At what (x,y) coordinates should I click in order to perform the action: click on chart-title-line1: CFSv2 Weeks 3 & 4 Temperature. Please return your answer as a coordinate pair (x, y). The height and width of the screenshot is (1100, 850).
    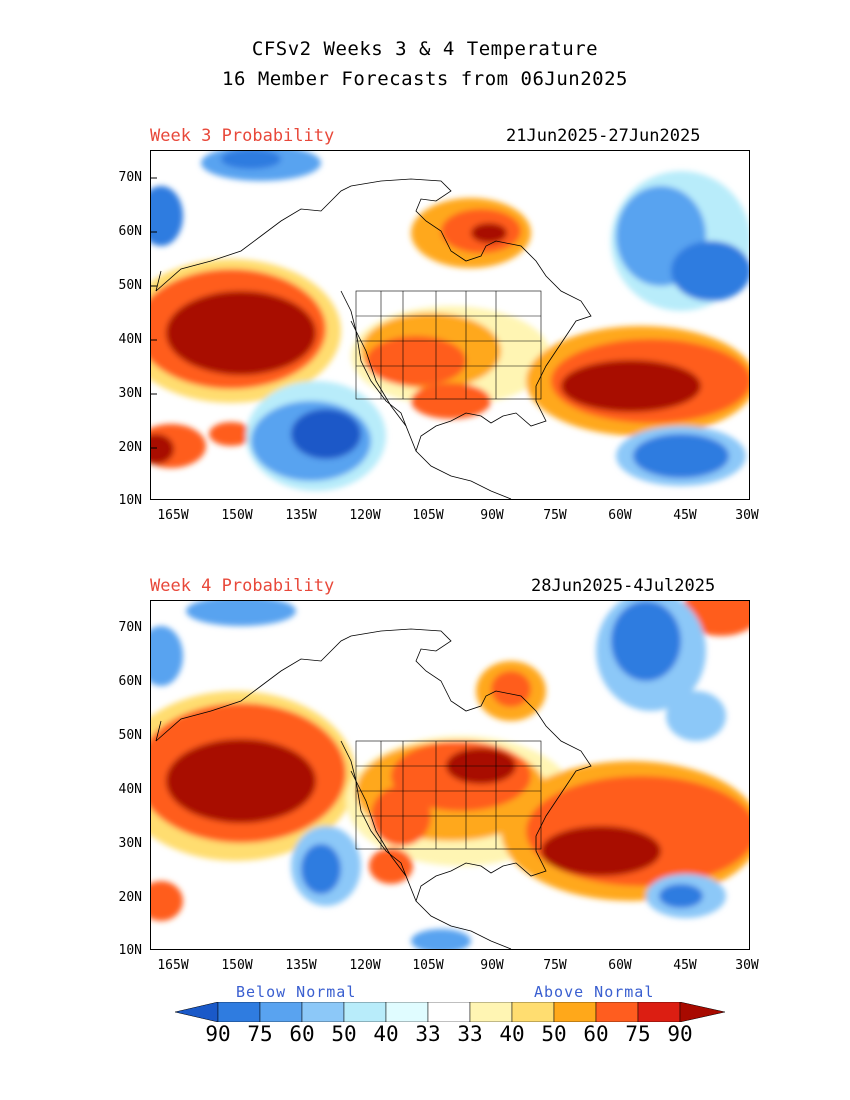
    Looking at the image, I should click on (425, 49).